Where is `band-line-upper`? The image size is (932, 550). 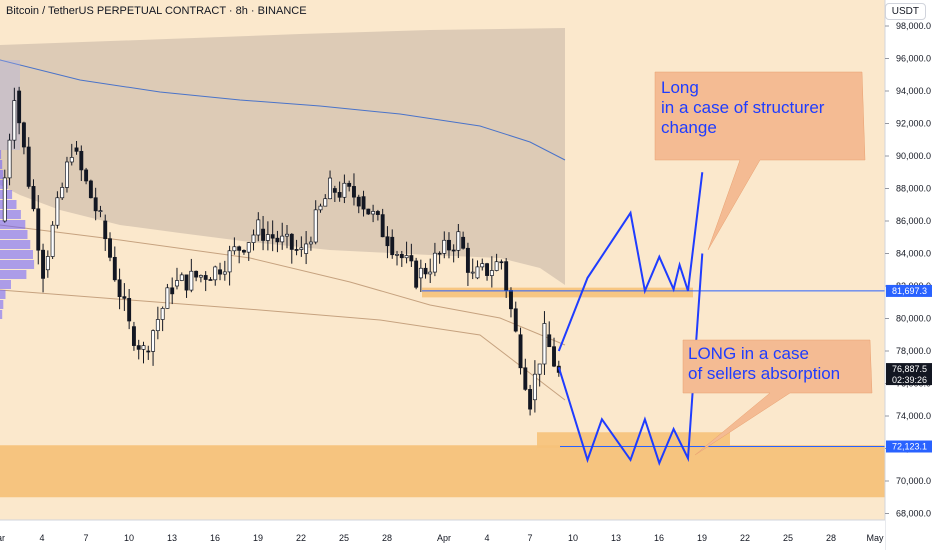
band-line-upper is located at coordinates (283, 285).